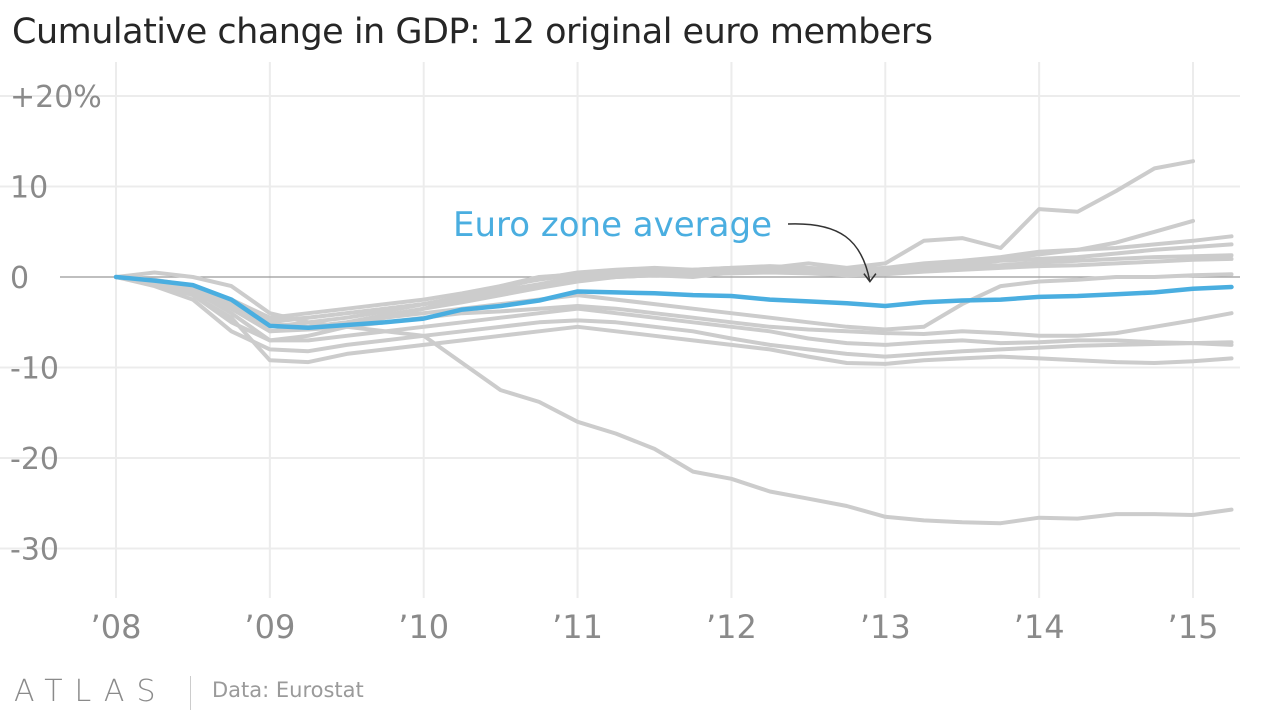  I want to click on y-tick-label-5: -30, so click(34, 550).